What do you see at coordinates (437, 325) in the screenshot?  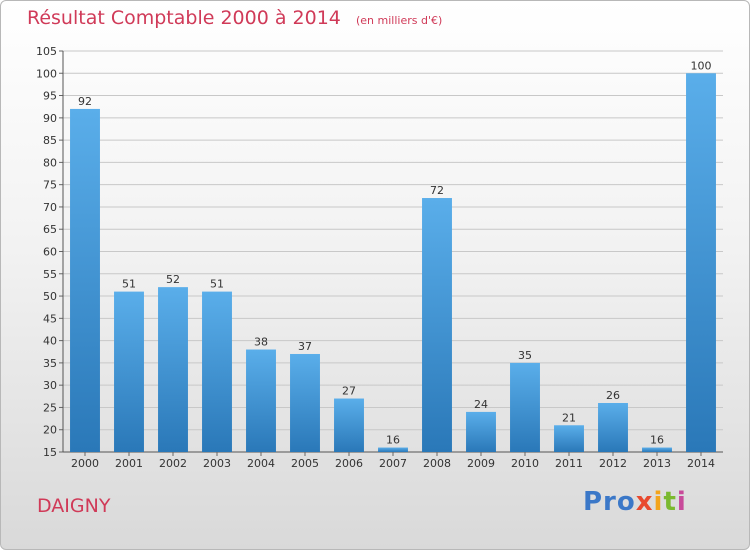 I see `bar-2008` at bounding box center [437, 325].